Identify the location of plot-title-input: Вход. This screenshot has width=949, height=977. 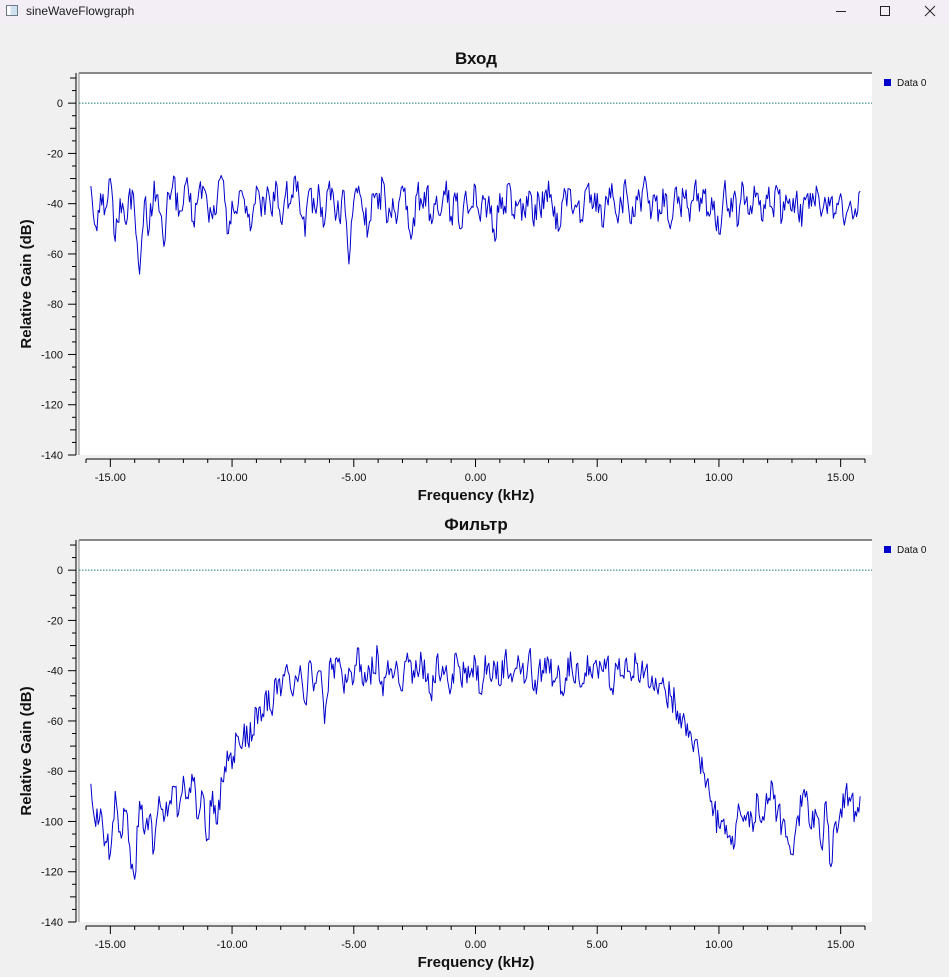
(476, 58).